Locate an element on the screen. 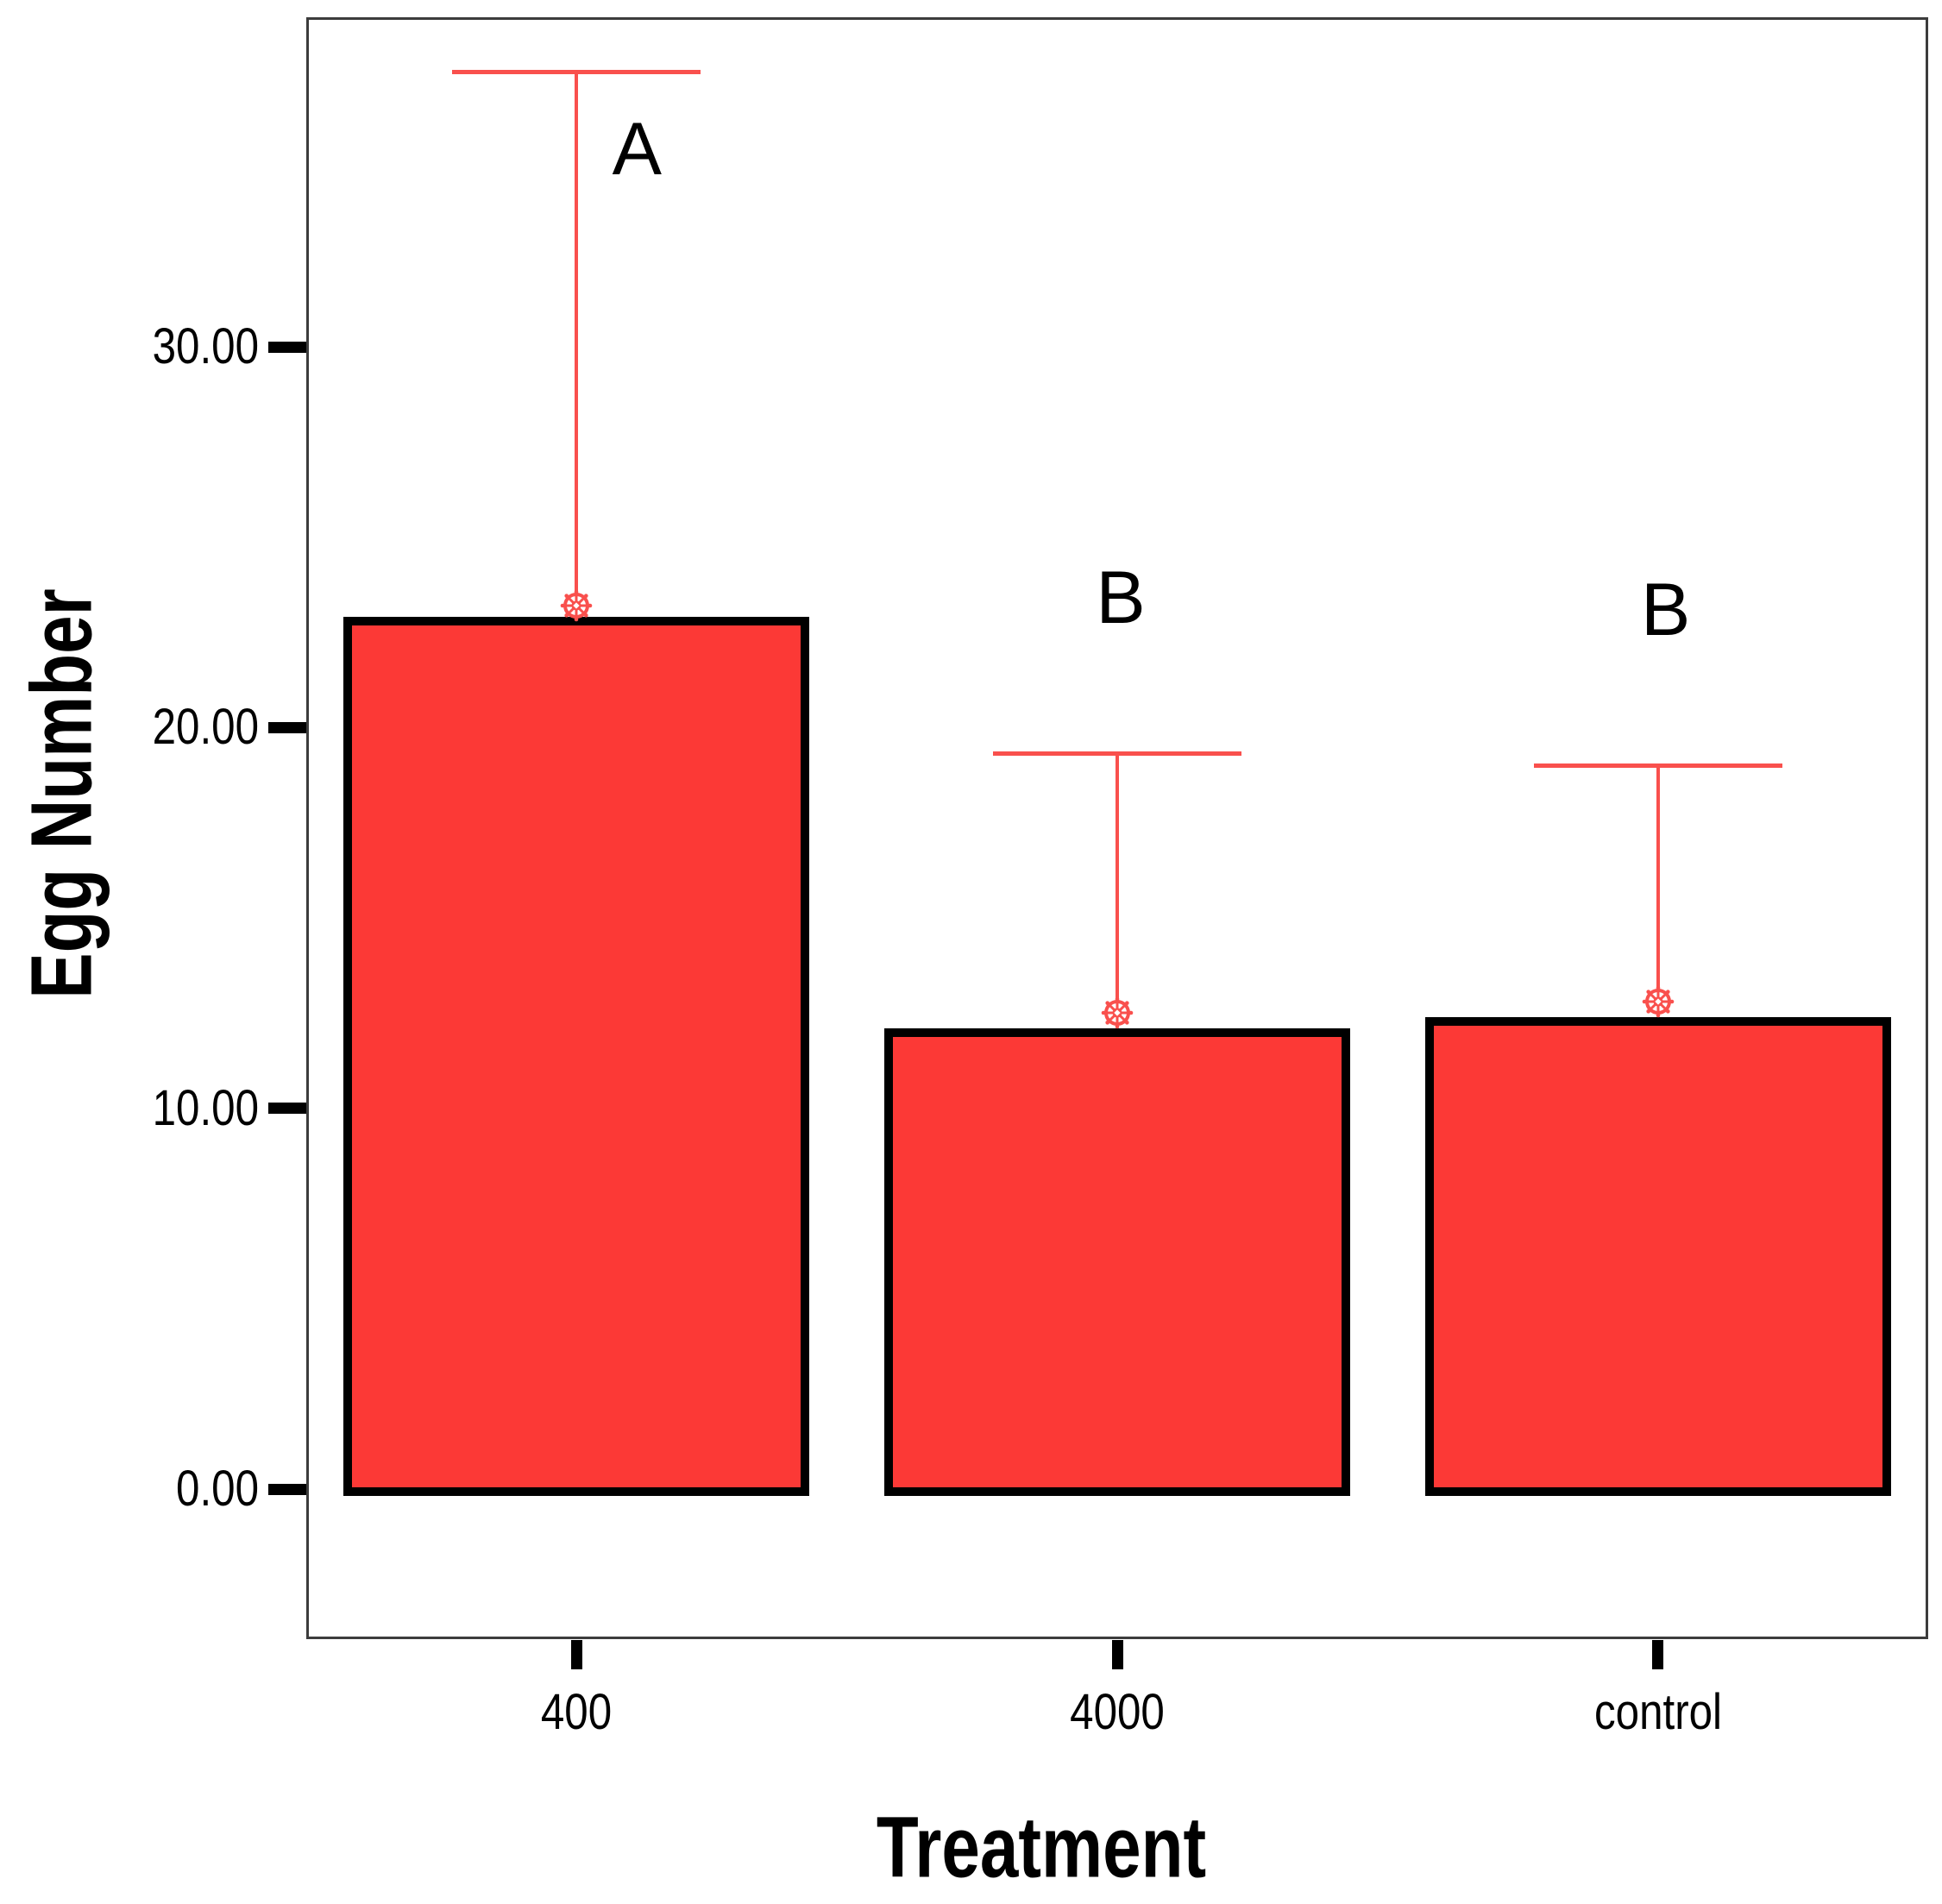 The width and height of the screenshot is (1942, 1904). significance-letter: A is located at coordinates (637, 149).